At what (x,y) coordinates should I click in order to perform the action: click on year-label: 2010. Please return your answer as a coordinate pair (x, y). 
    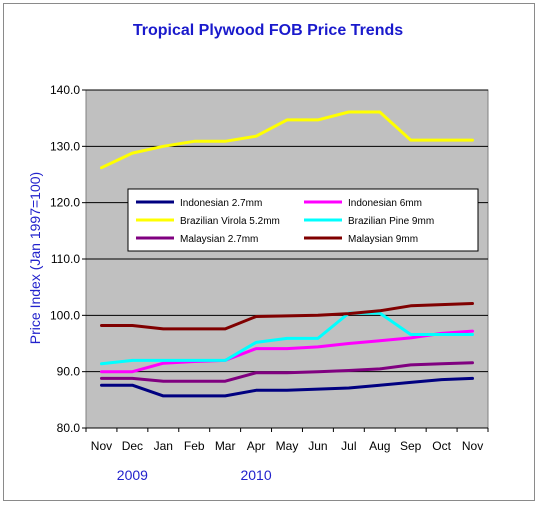
    Looking at the image, I should click on (255, 475).